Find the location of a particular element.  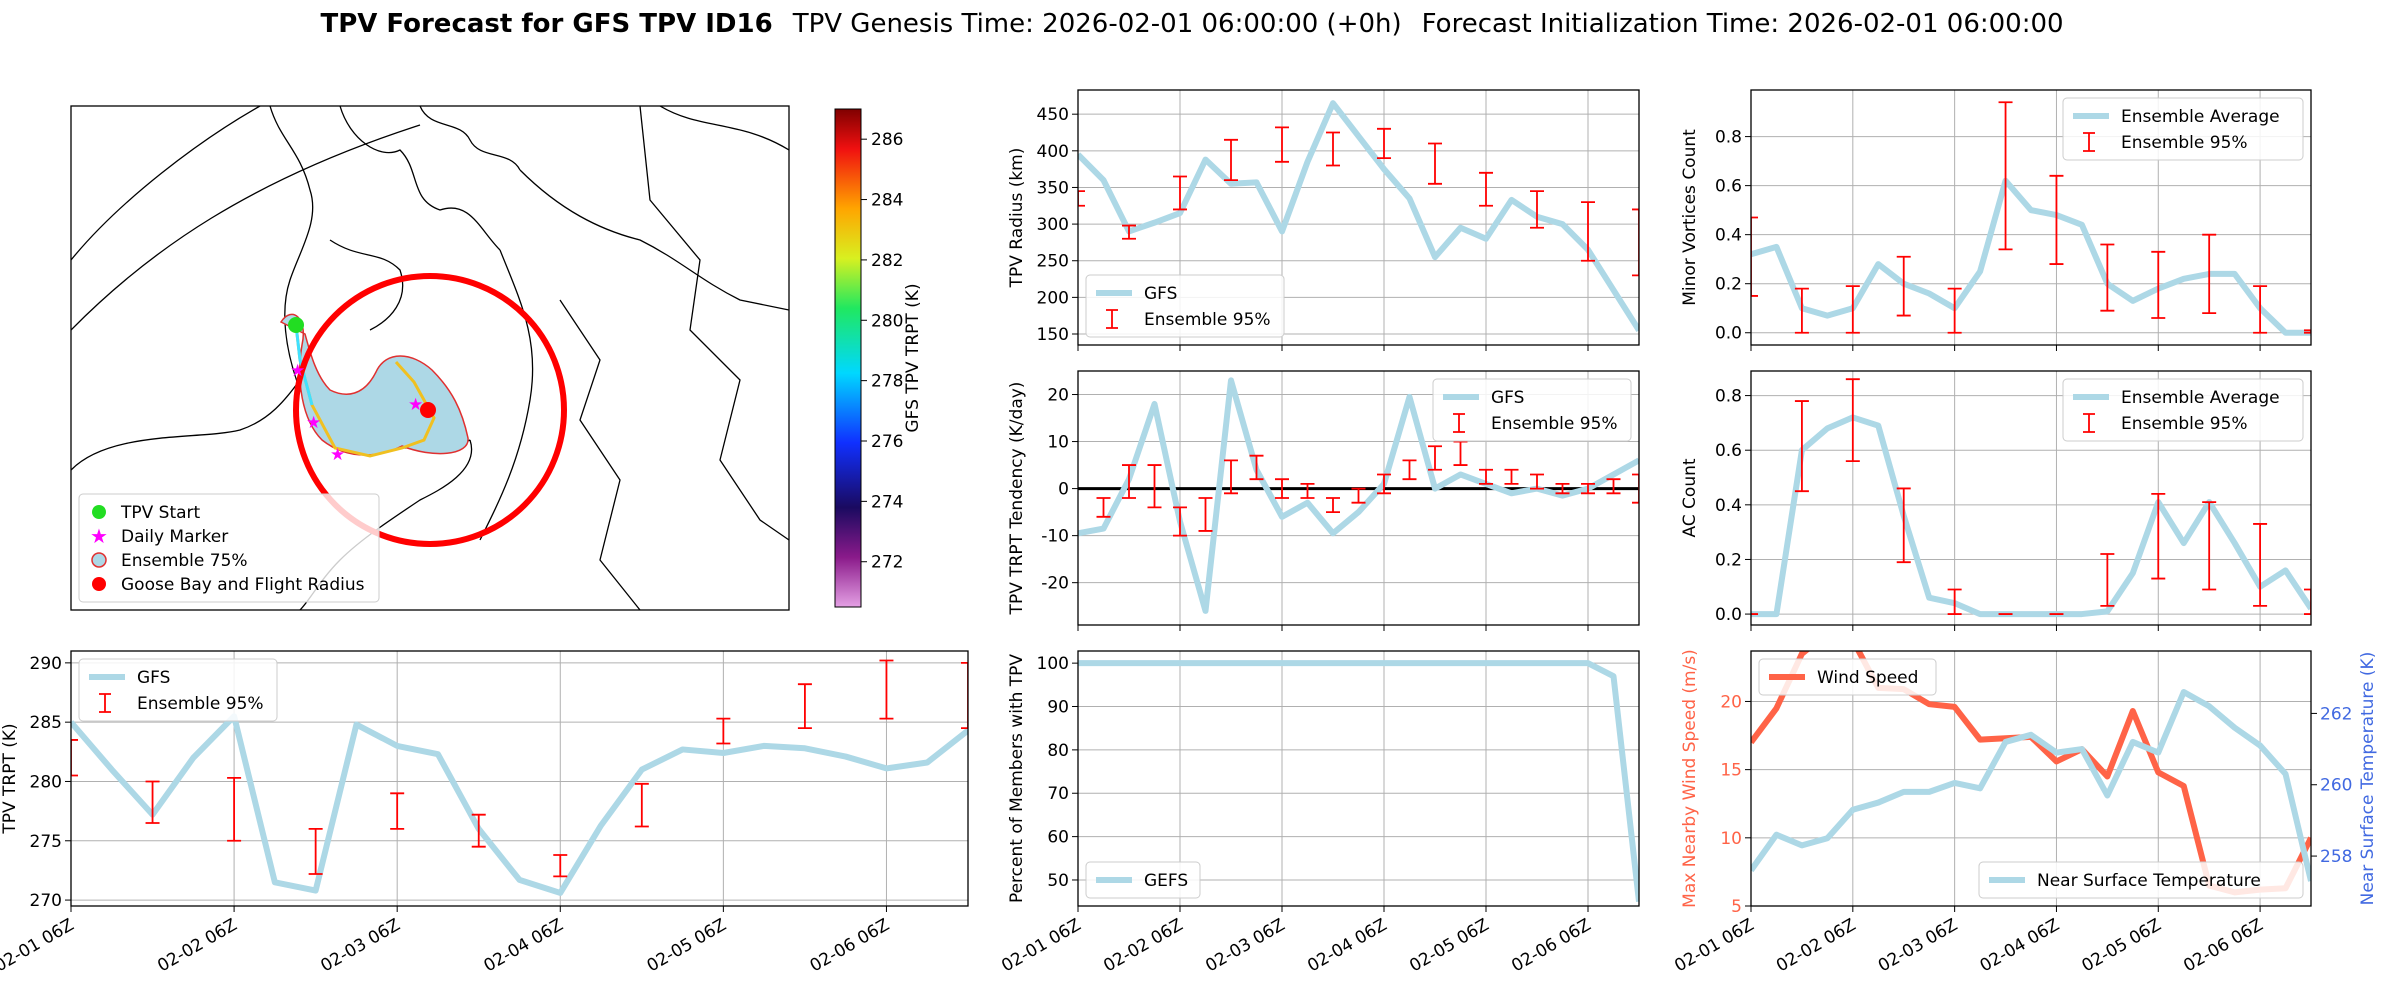

y-tick-label: 200 is located at coordinates (1053, 298).